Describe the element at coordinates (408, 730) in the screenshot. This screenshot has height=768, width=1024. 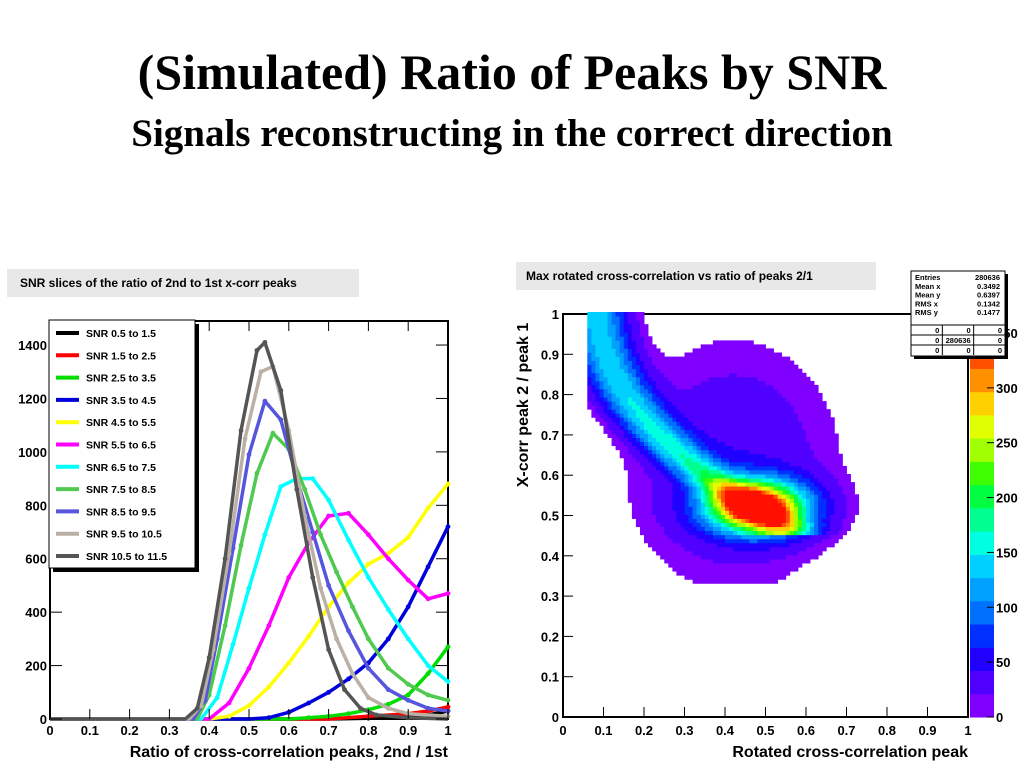
I see `x-tick-label: 0.9` at that location.